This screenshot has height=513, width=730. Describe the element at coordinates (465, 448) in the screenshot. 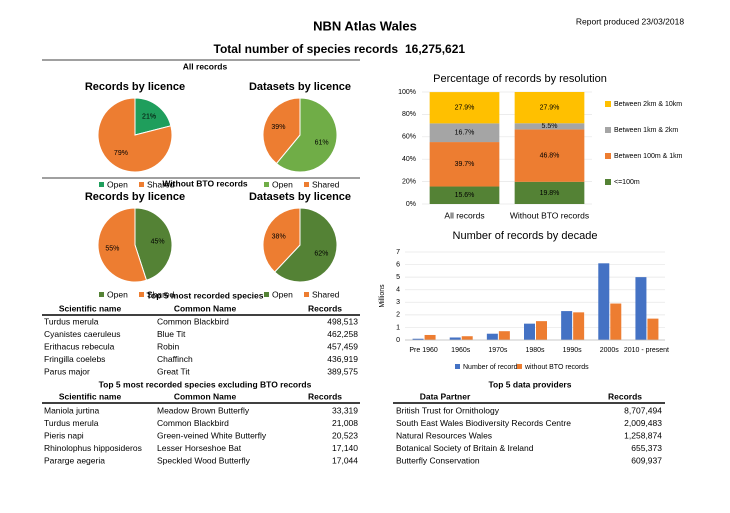

I see `table-cell: Botanical Society of Britain & Ireland` at that location.